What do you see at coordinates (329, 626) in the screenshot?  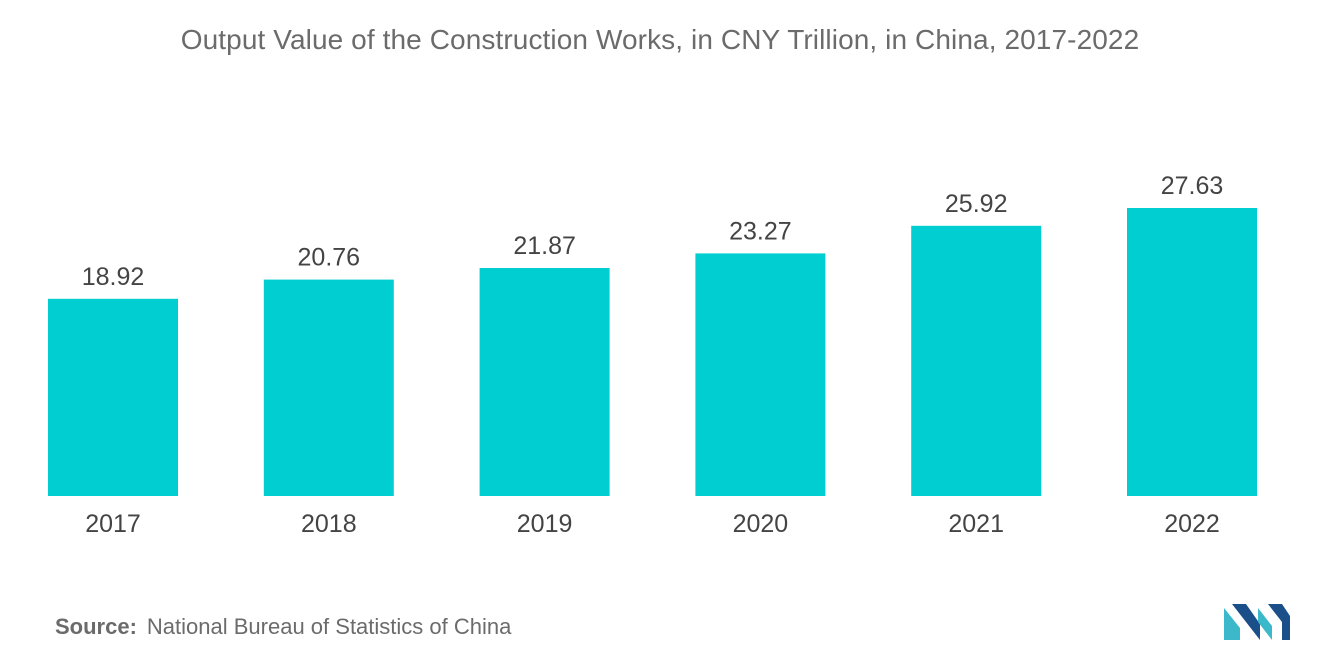 I see `source-text: National Bureau of Statistics of China` at bounding box center [329, 626].